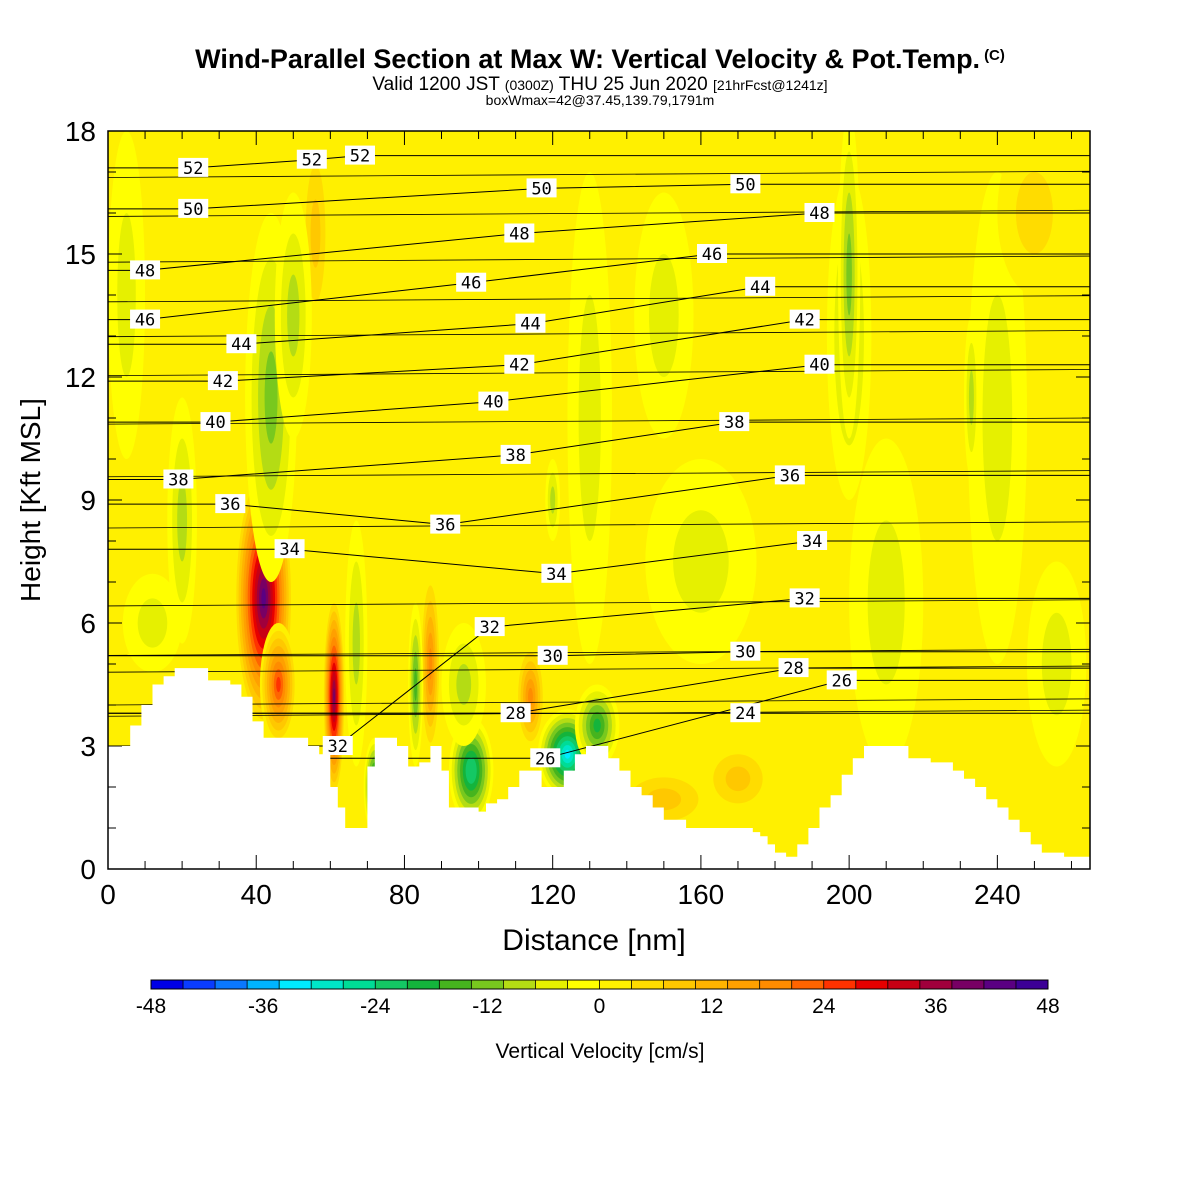 This screenshot has width=1200, height=1200. Describe the element at coordinates (1047, 1006) in the screenshot. I see `colorbar-tick-label: 48` at that location.